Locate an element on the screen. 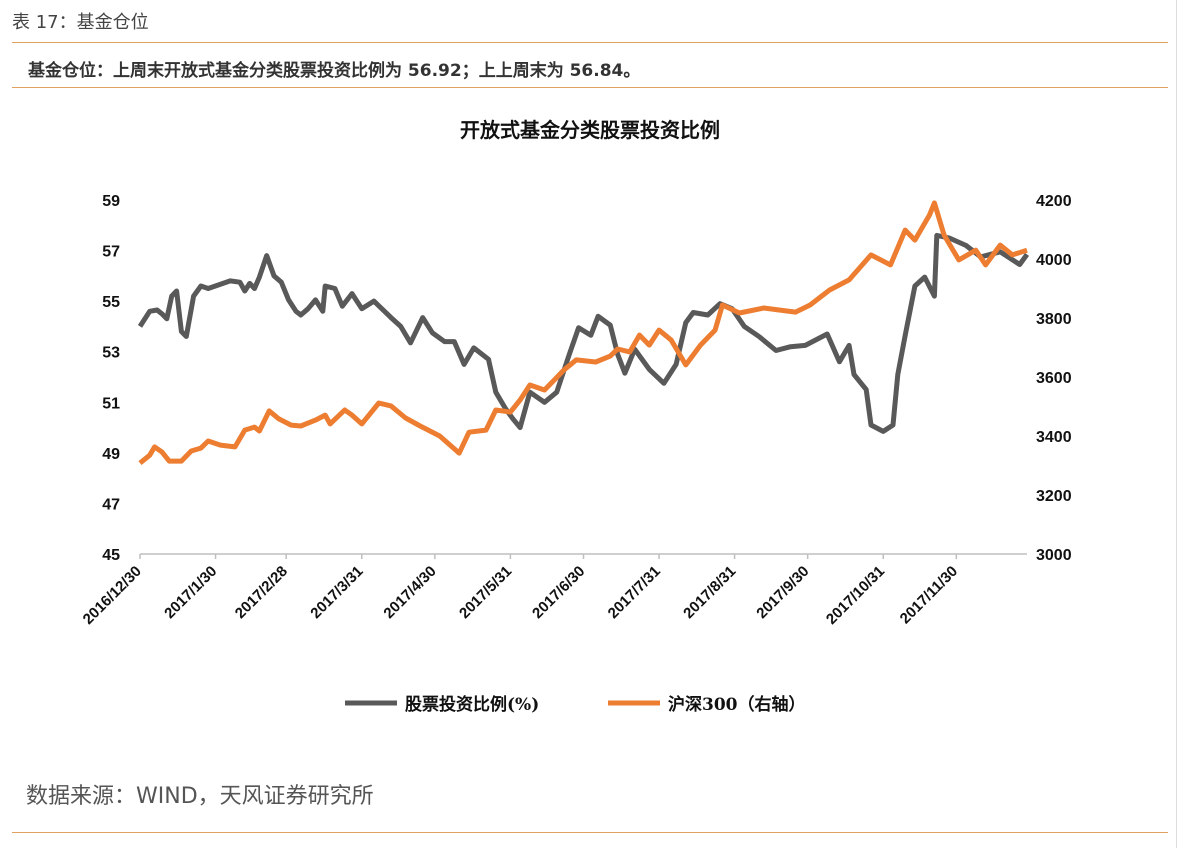 This screenshot has height=848, width=1189. x-tick-label: 2017/2/28 is located at coordinates (261, 592).